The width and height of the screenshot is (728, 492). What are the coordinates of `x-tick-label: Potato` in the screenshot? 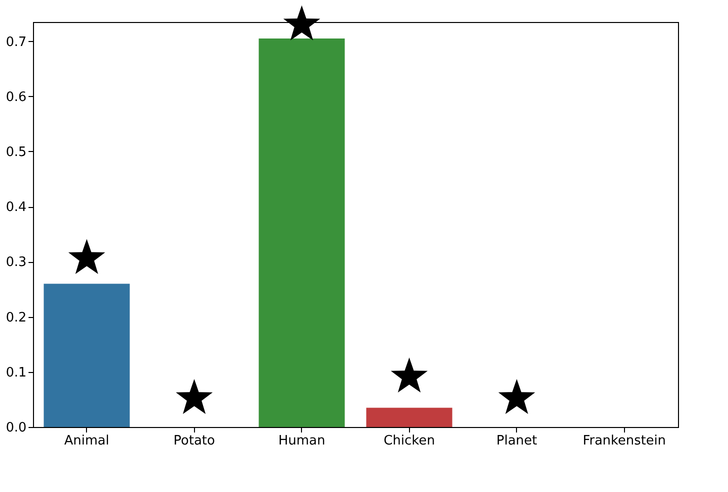 It's located at (195, 441).